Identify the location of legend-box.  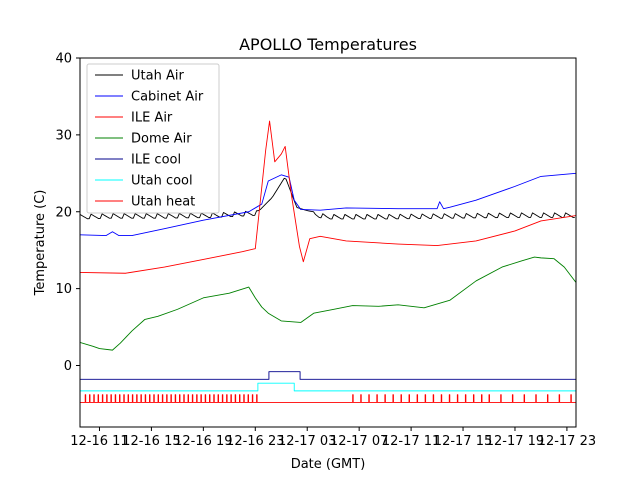
(153, 138).